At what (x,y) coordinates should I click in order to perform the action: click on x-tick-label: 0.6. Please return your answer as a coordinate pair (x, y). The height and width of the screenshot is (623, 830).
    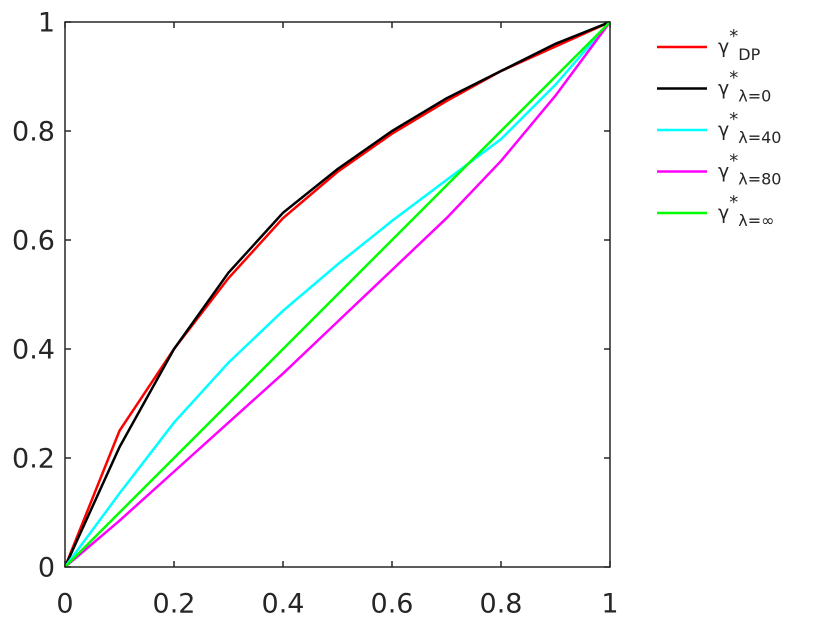
    Looking at the image, I should click on (392, 604).